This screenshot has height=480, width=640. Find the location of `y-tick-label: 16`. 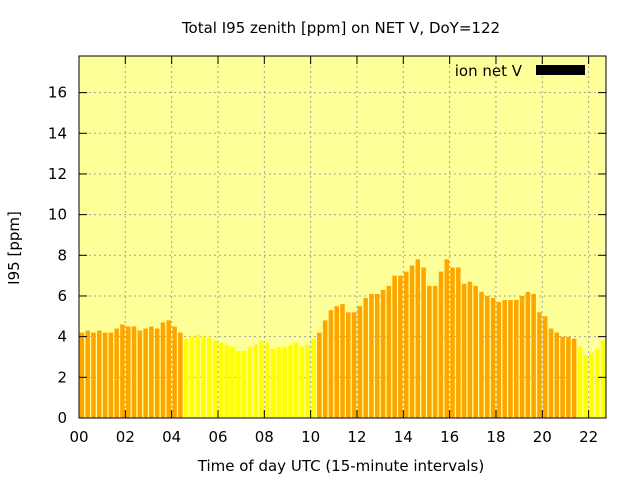

y-tick-label: 16 is located at coordinates (57, 93).